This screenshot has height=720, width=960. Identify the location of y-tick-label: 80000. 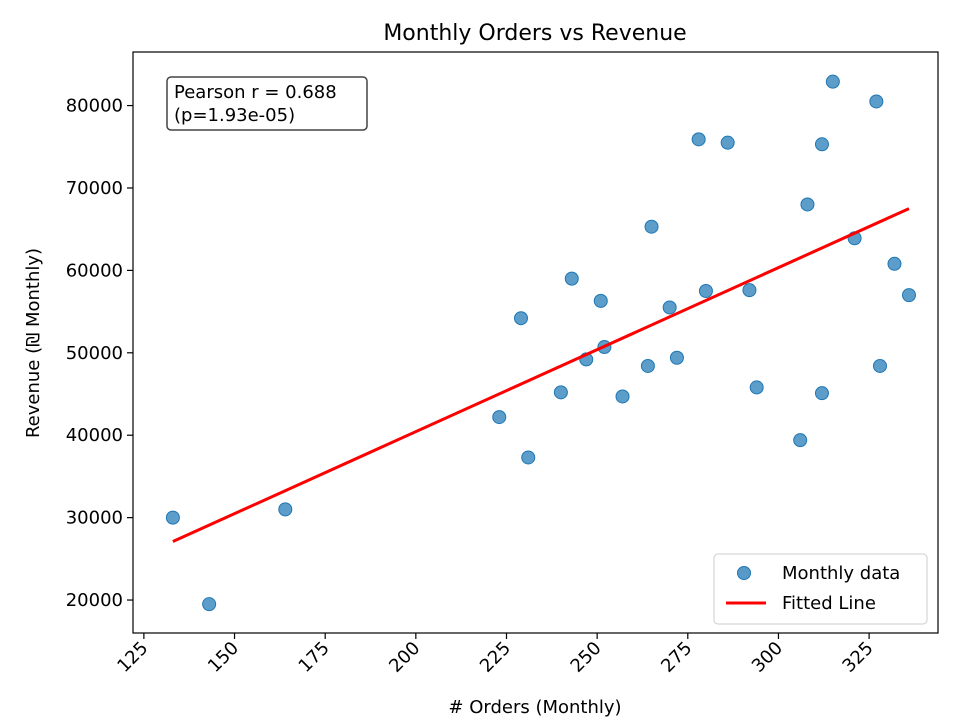
(94, 106).